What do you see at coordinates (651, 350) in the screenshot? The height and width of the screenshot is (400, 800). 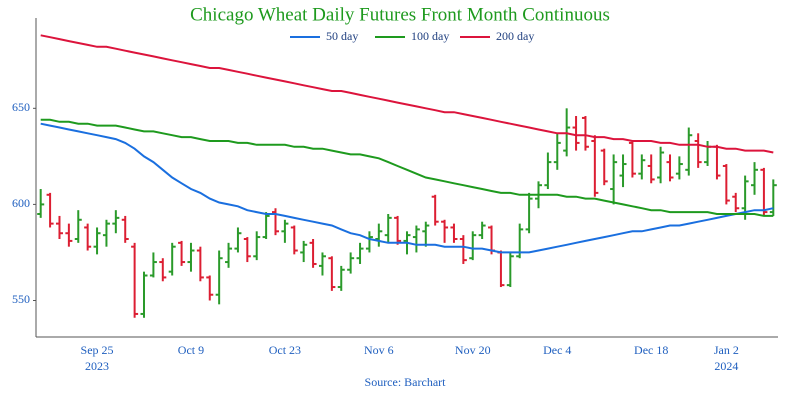 I see `x-tick-label: Dec 18` at bounding box center [651, 350].